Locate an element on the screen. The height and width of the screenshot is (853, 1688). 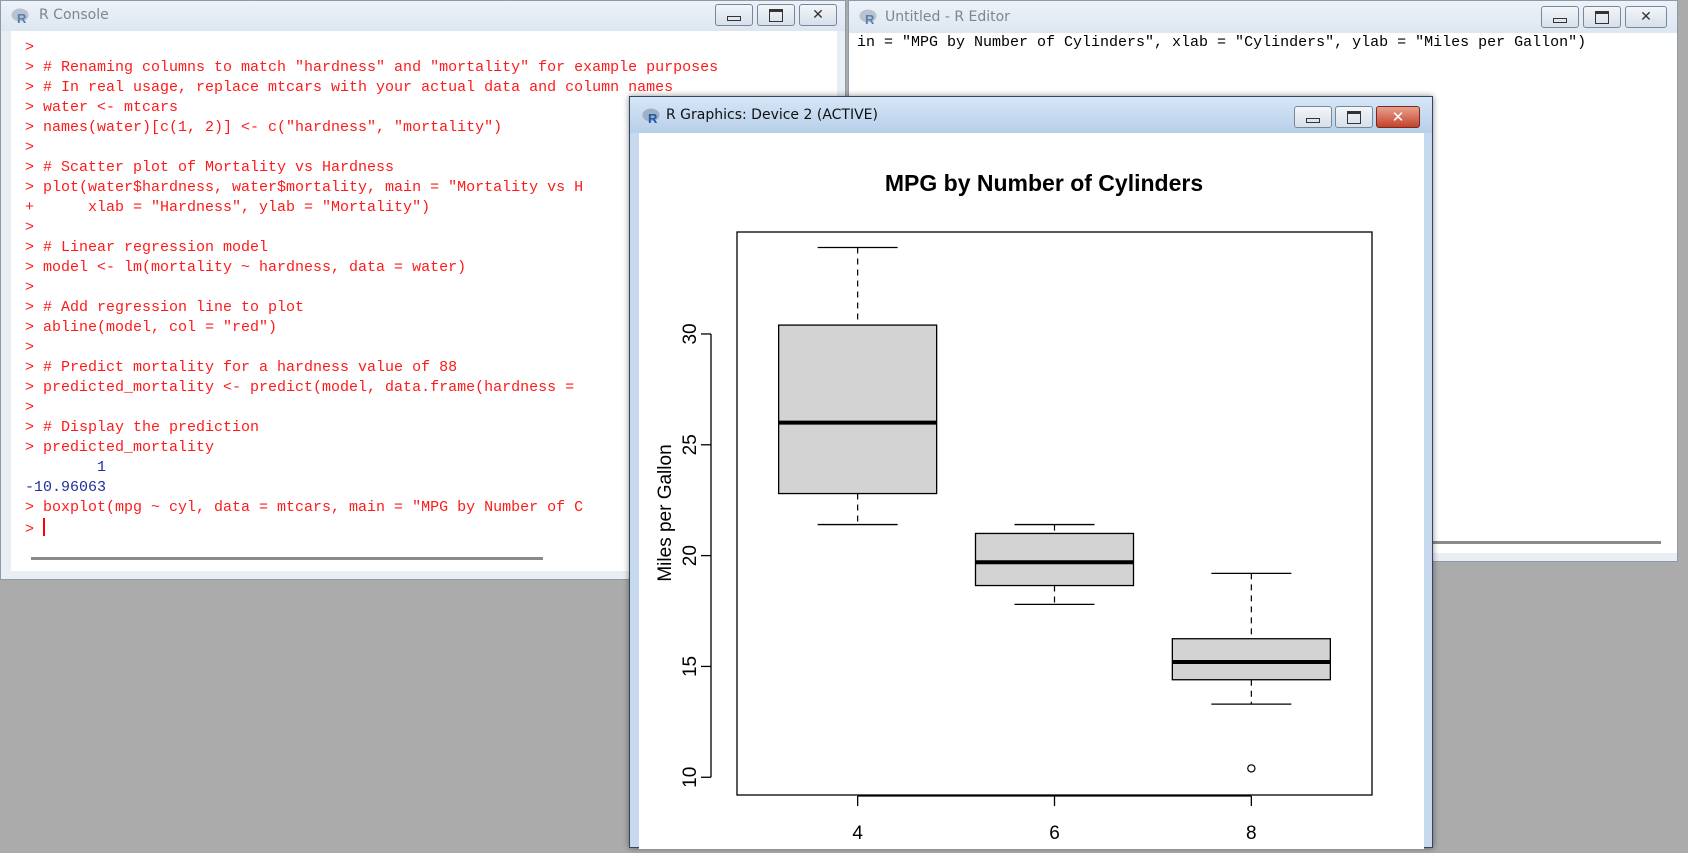
graphics-title: R Graphics: Device 2 (ACTIVE) is located at coordinates (772, 115).